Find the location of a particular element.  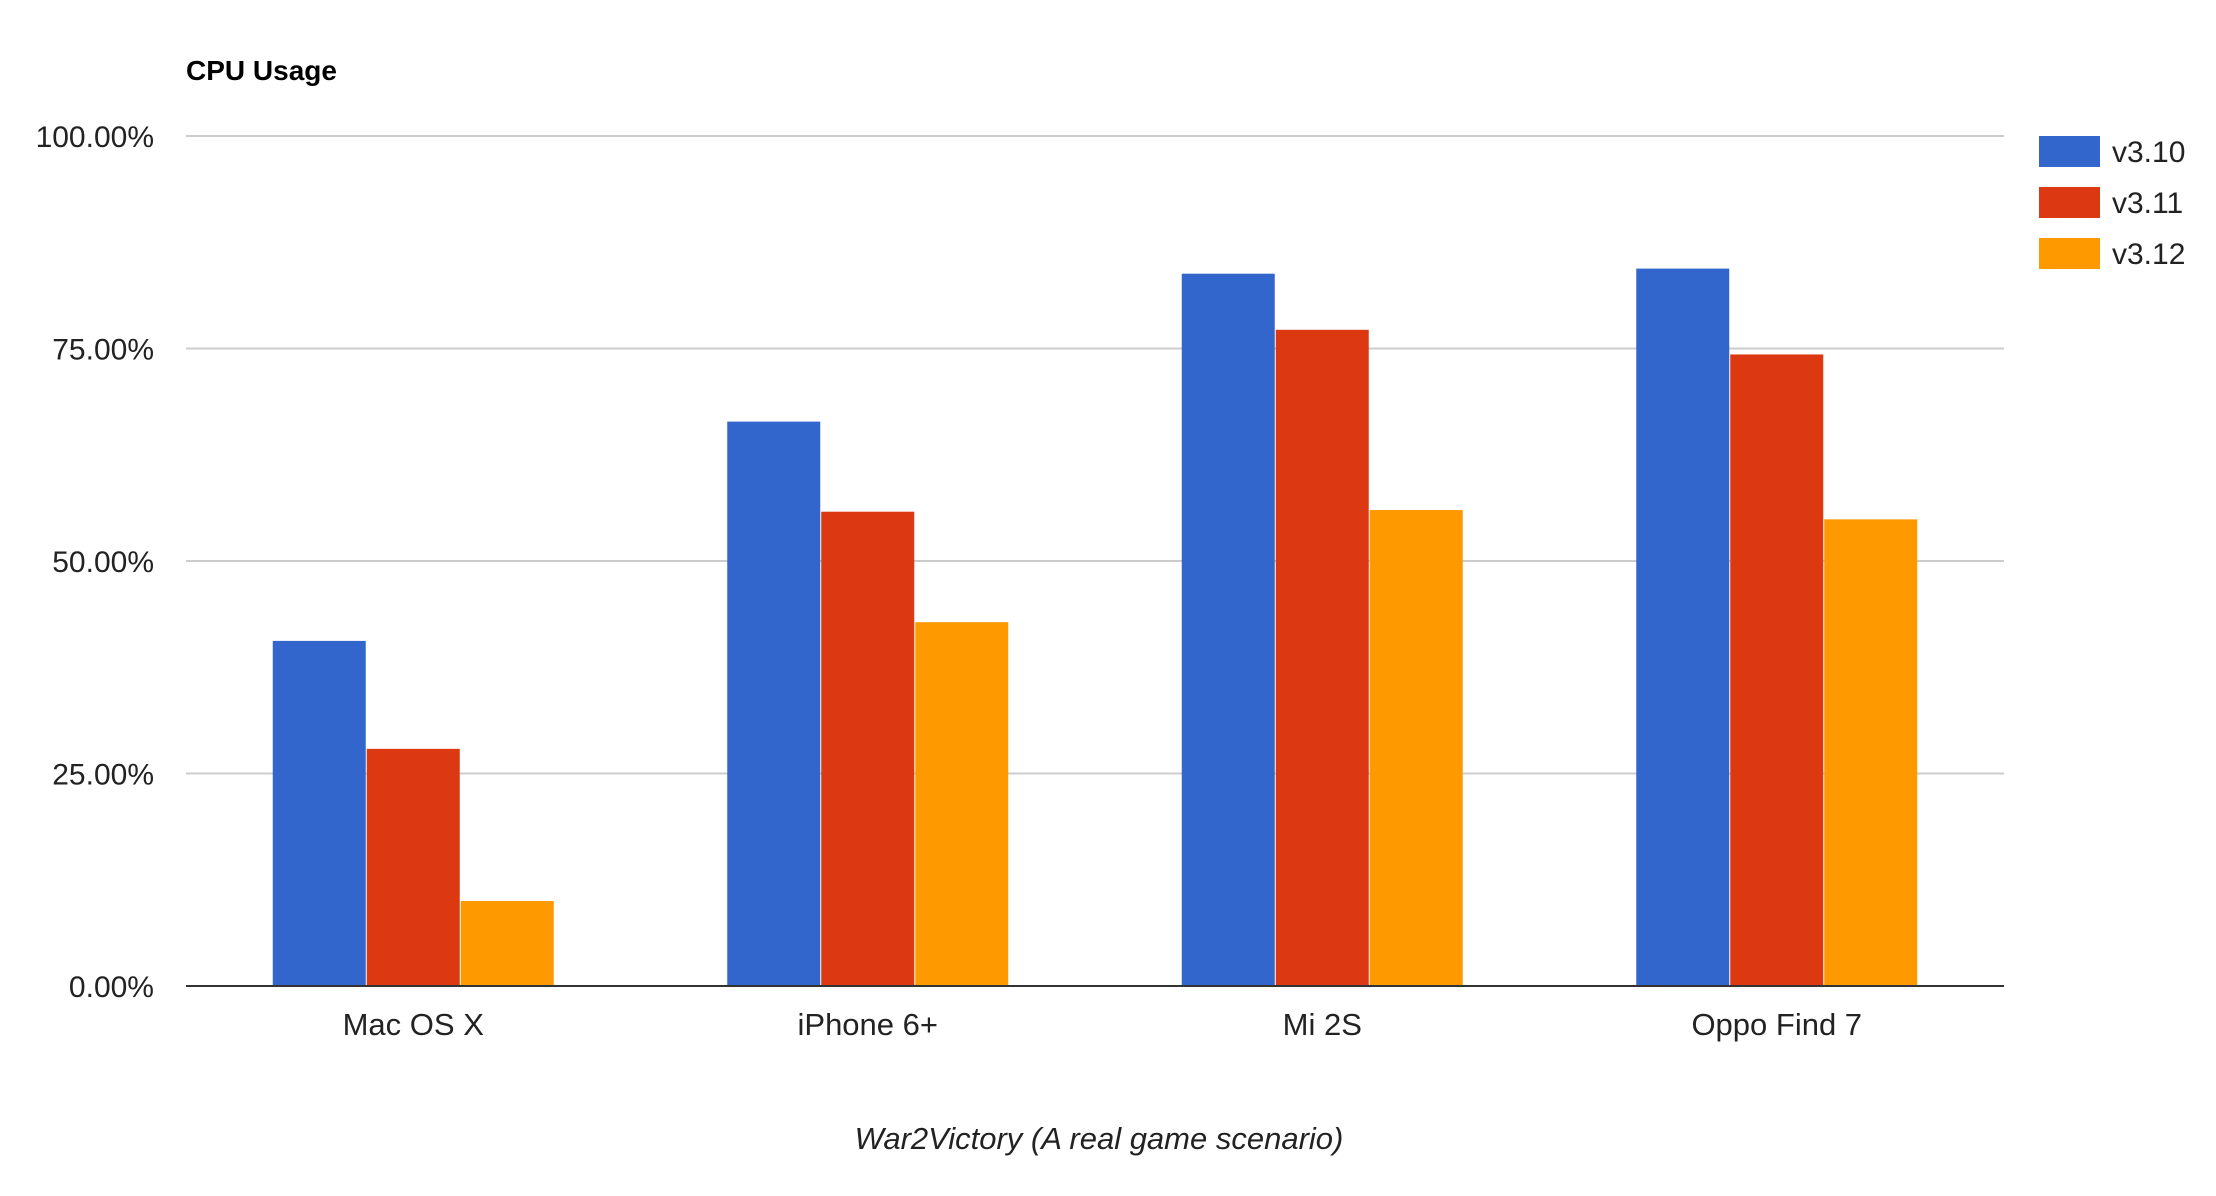

bar-v3-11-iphone-6- is located at coordinates (868, 748).